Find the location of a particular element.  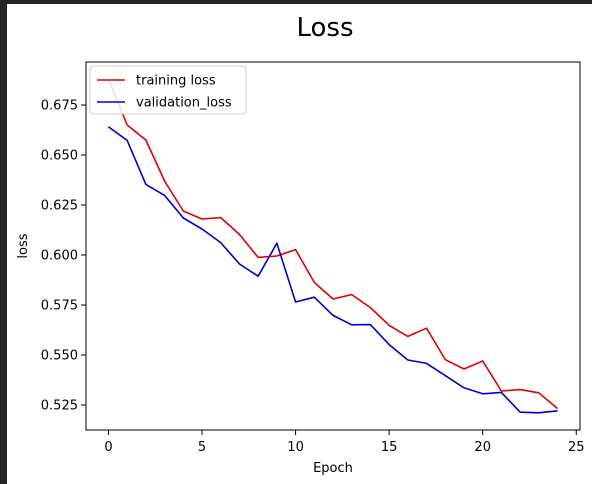

y-tick-label: 0.625 is located at coordinates (59, 206).